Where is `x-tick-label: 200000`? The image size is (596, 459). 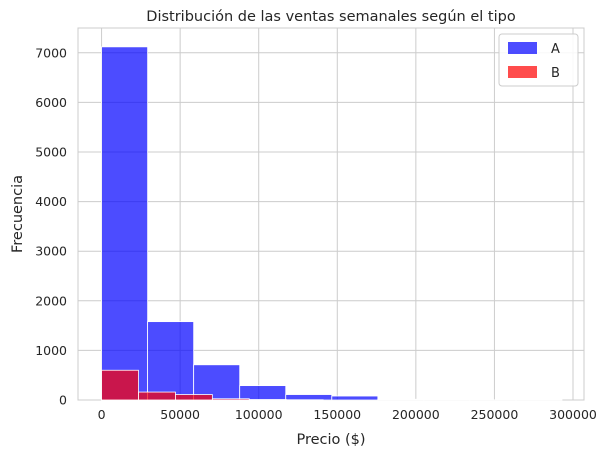 x-tick-label: 200000 is located at coordinates (416, 414).